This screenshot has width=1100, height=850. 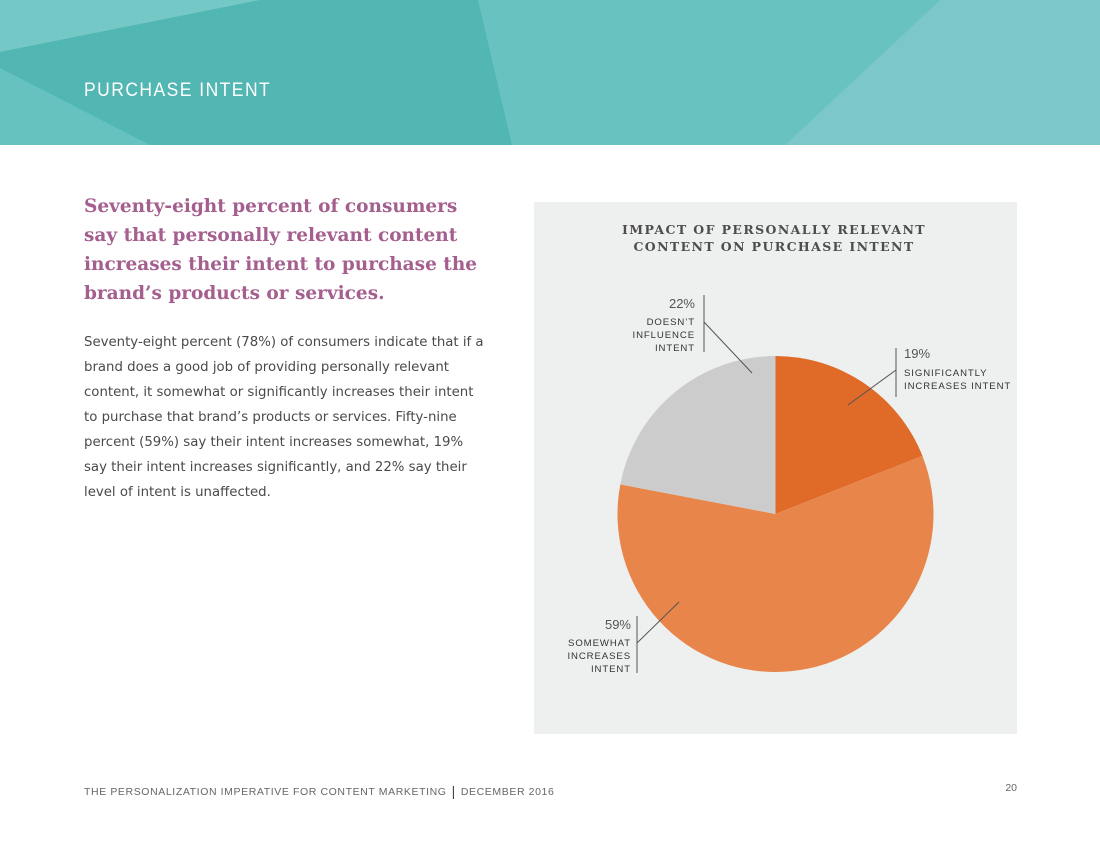 What do you see at coordinates (178, 90) in the screenshot?
I see `section-title: PURCHASE INTENT` at bounding box center [178, 90].